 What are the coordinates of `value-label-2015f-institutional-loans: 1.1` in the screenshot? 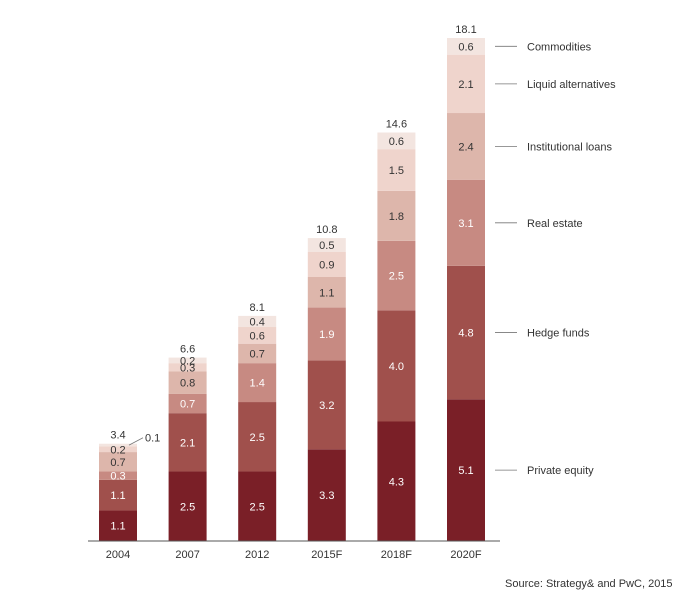 It's located at (326, 293).